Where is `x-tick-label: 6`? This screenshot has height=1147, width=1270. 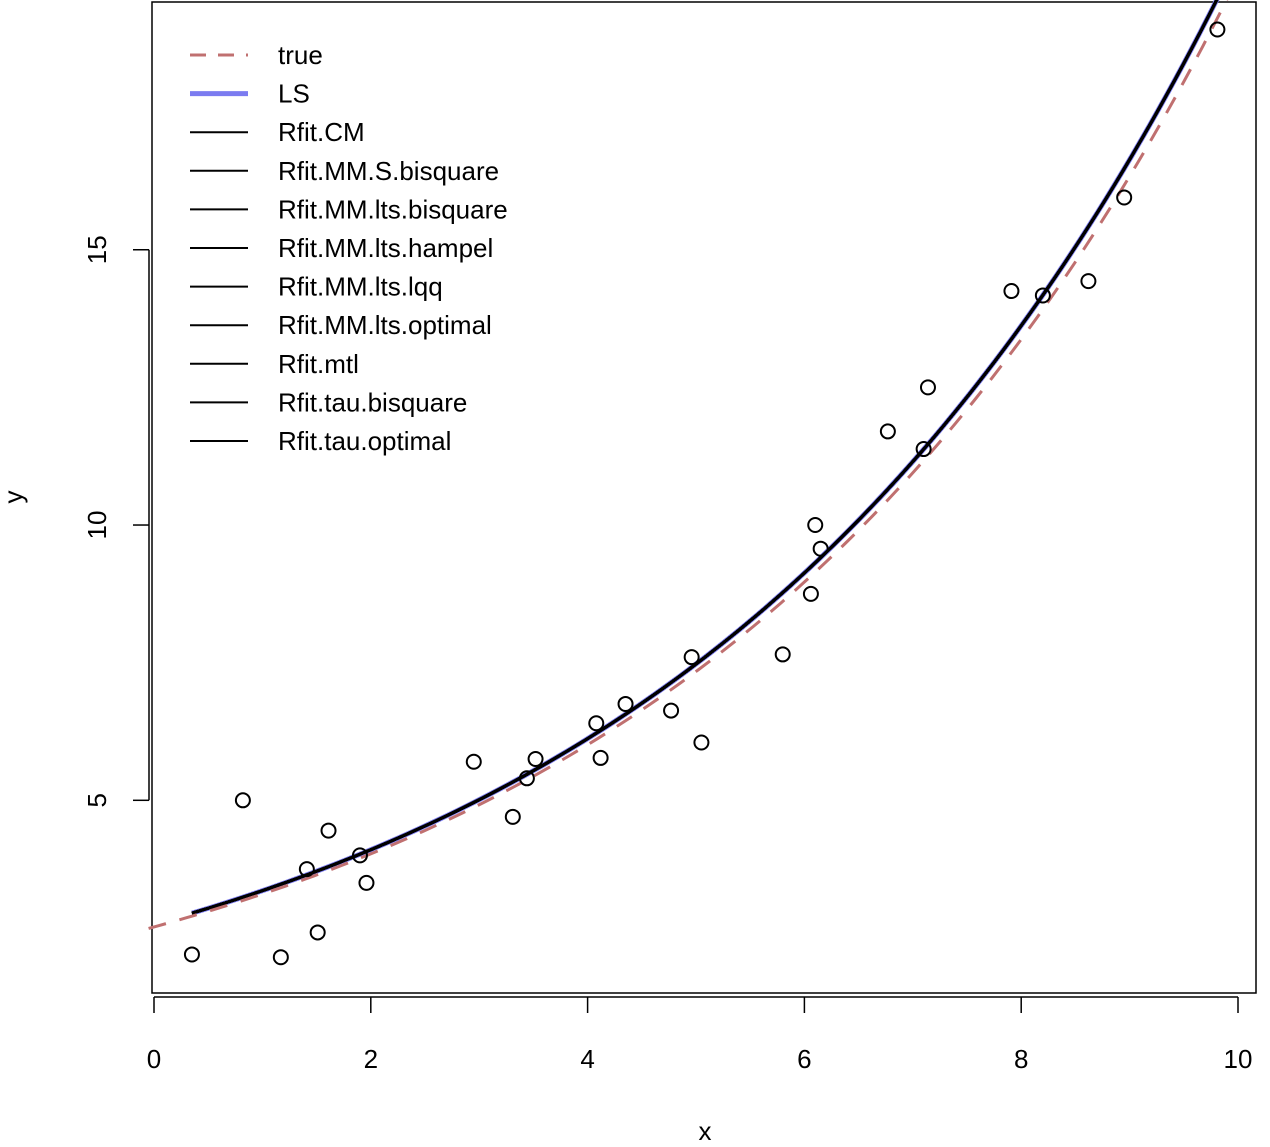
x-tick-label: 6 is located at coordinates (804, 1059).